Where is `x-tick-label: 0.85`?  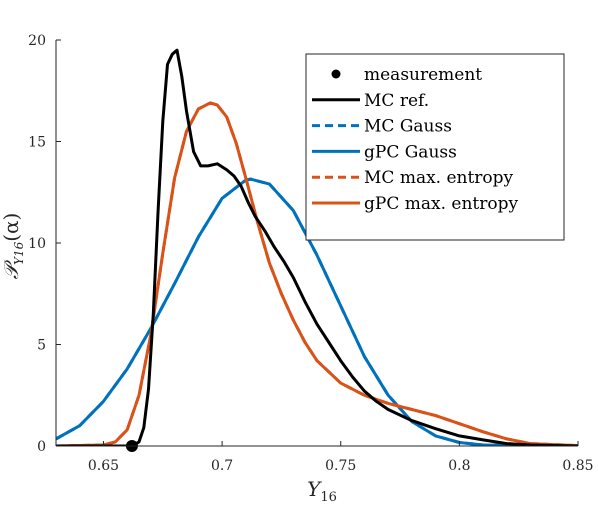
x-tick-label: 0.85 is located at coordinates (577, 466).